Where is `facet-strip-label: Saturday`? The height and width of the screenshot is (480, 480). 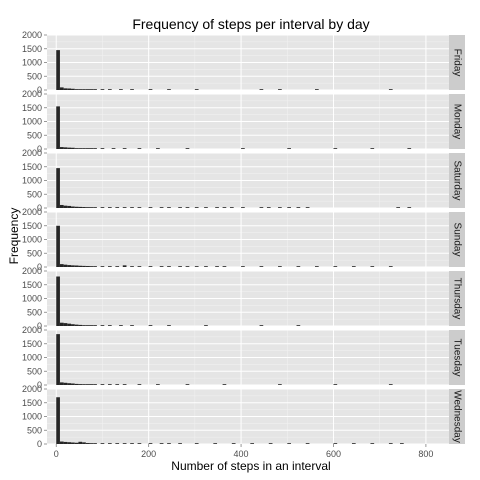 facet-strip-label: Saturday is located at coordinates (457, 180).